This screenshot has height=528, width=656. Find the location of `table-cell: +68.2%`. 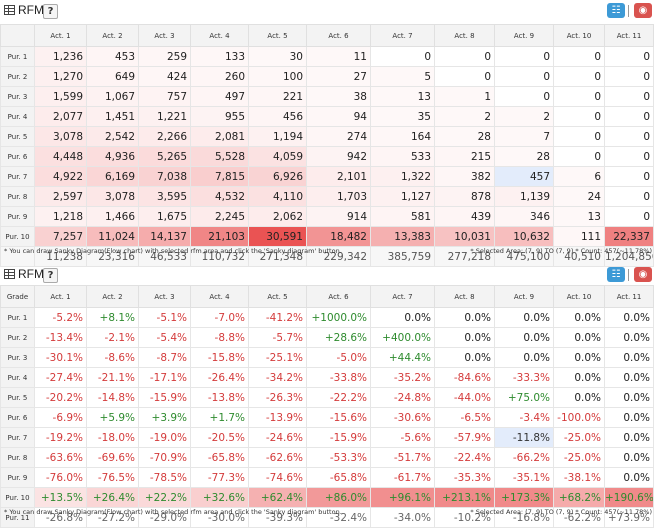

table-cell: +68.2% is located at coordinates (579, 497).